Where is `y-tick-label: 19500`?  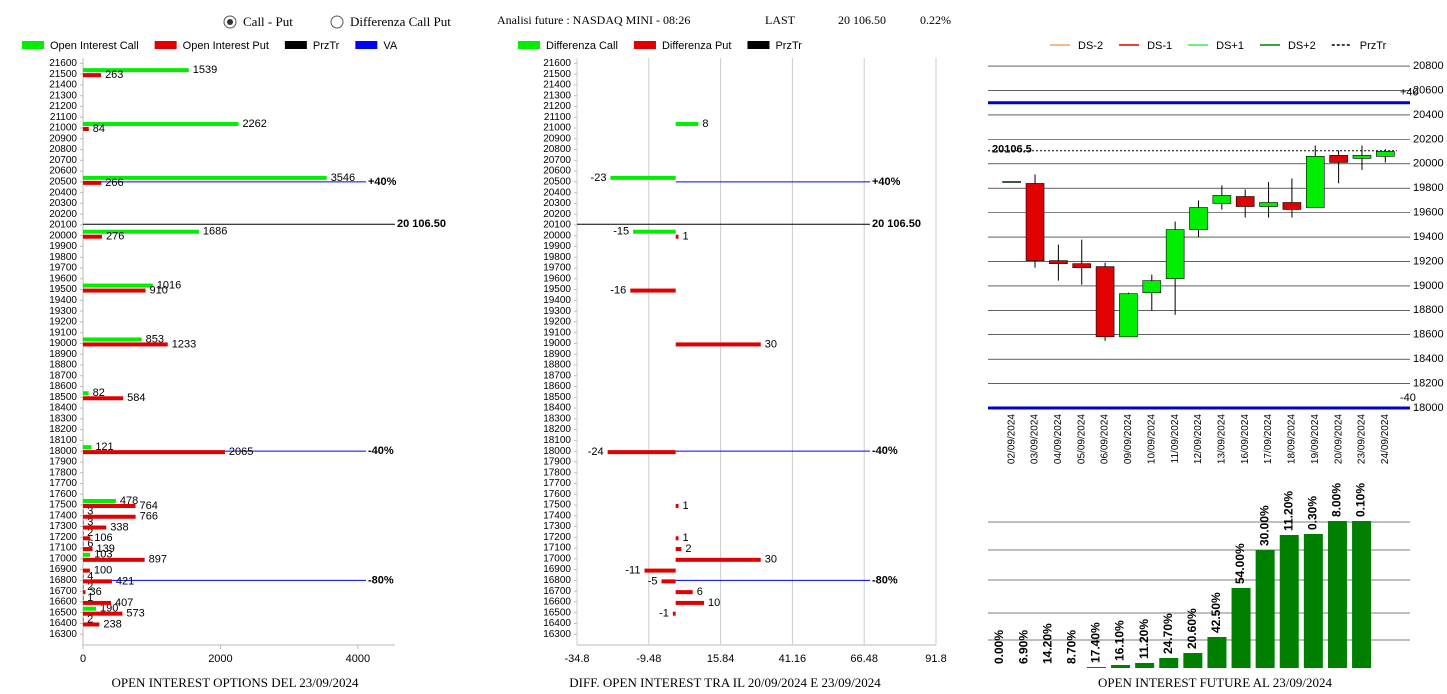 y-tick-label: 19500 is located at coordinates (557, 289).